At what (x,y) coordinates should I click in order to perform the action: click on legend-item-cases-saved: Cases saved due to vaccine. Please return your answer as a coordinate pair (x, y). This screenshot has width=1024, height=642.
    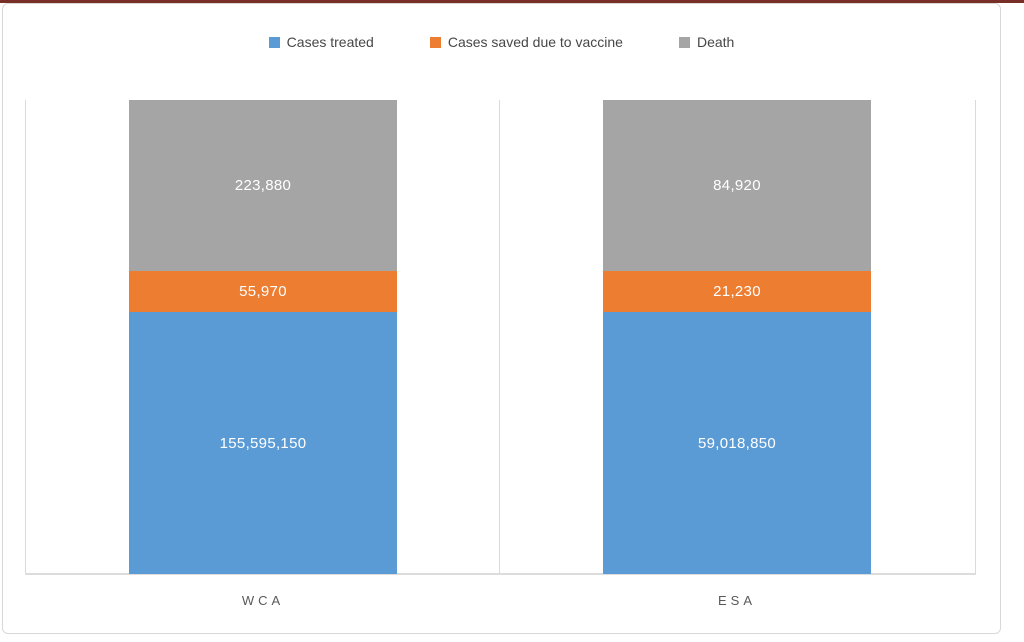
    Looking at the image, I should click on (526, 42).